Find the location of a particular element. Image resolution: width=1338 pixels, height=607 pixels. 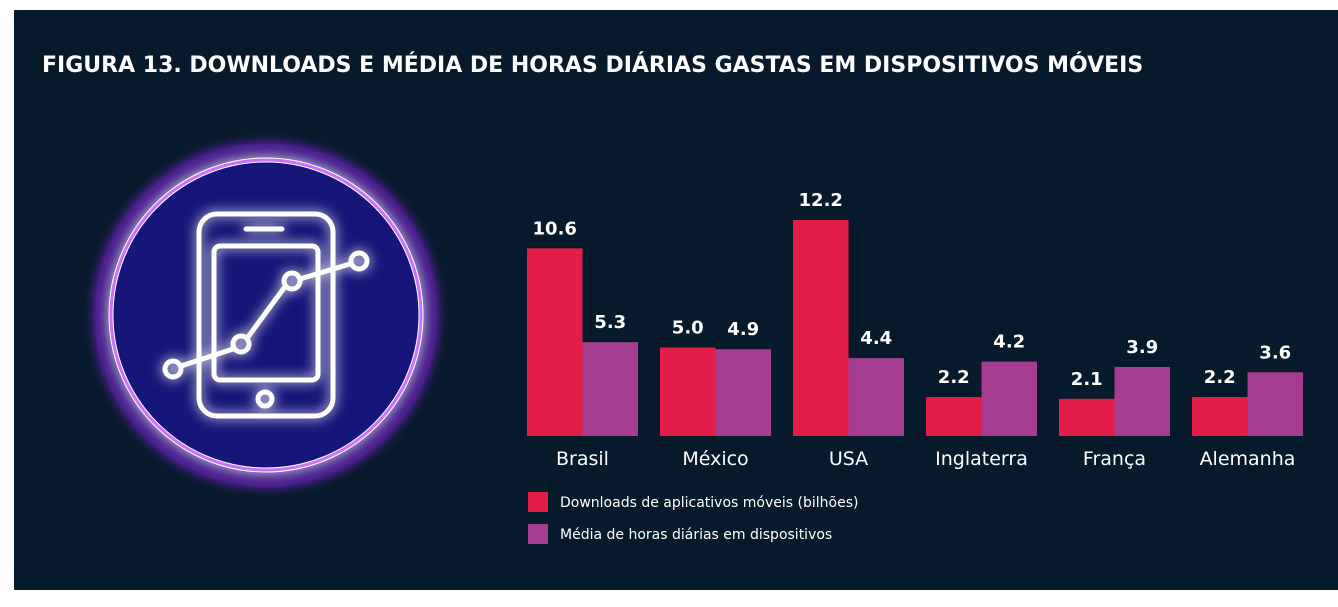

data-label: 4.2 is located at coordinates (1009, 342).